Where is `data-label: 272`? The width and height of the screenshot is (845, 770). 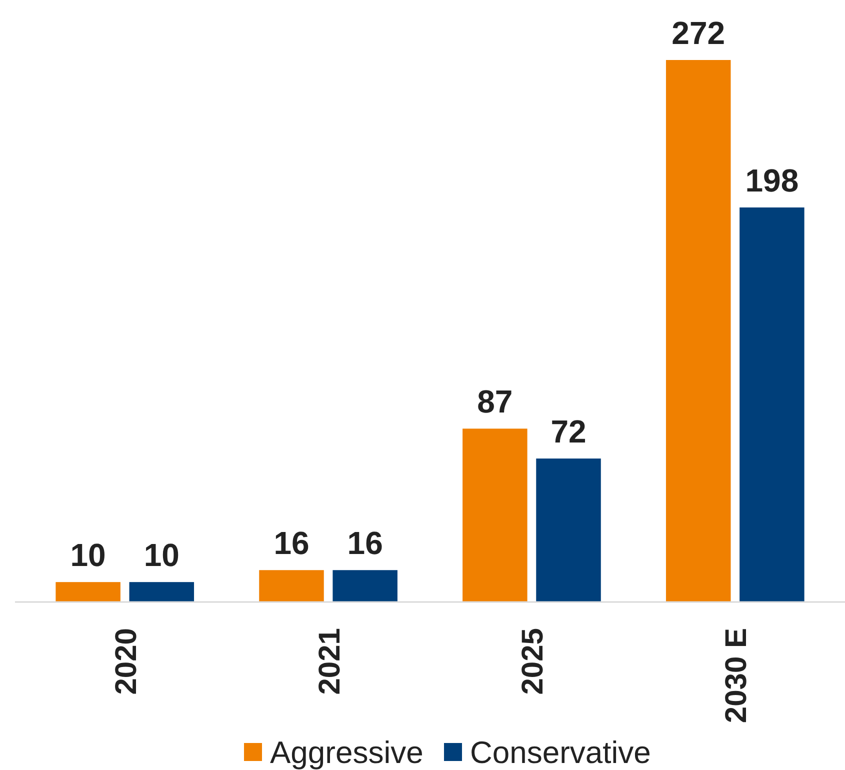
data-label: 272 is located at coordinates (699, 33).